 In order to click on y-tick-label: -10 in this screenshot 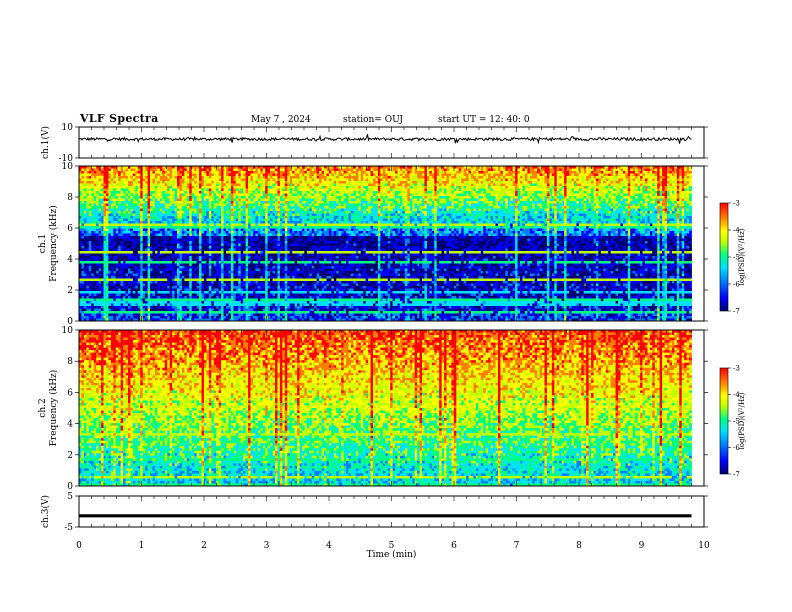, I will do `click(66, 159)`.